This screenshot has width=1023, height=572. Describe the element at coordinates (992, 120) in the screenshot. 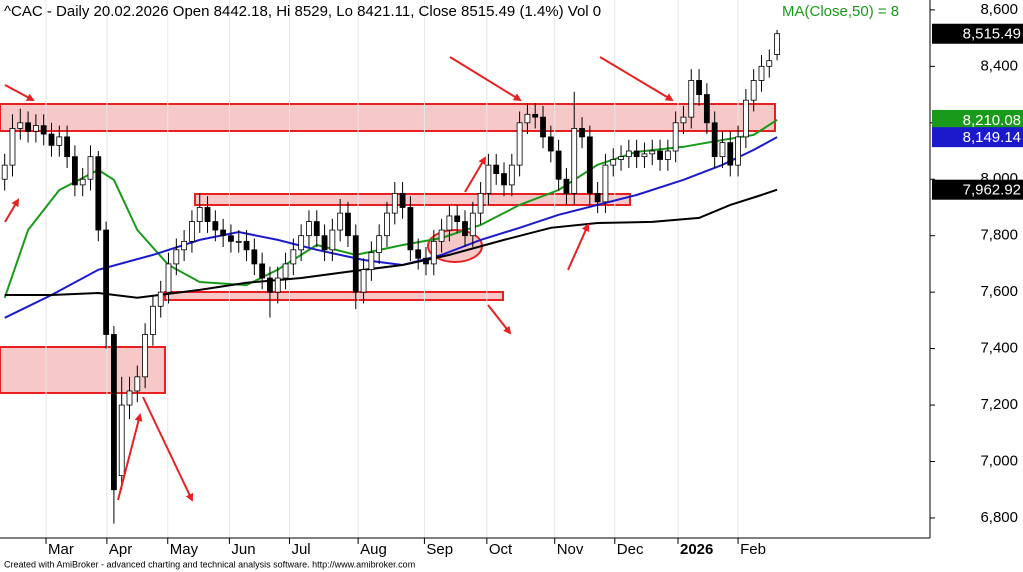

I see `value-box-label: 8,210.08` at that location.